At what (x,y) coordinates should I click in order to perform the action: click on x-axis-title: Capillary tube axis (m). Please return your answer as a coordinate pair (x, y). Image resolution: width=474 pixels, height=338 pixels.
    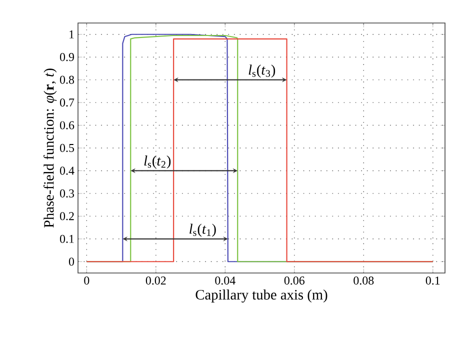
    Looking at the image, I should click on (262, 296).